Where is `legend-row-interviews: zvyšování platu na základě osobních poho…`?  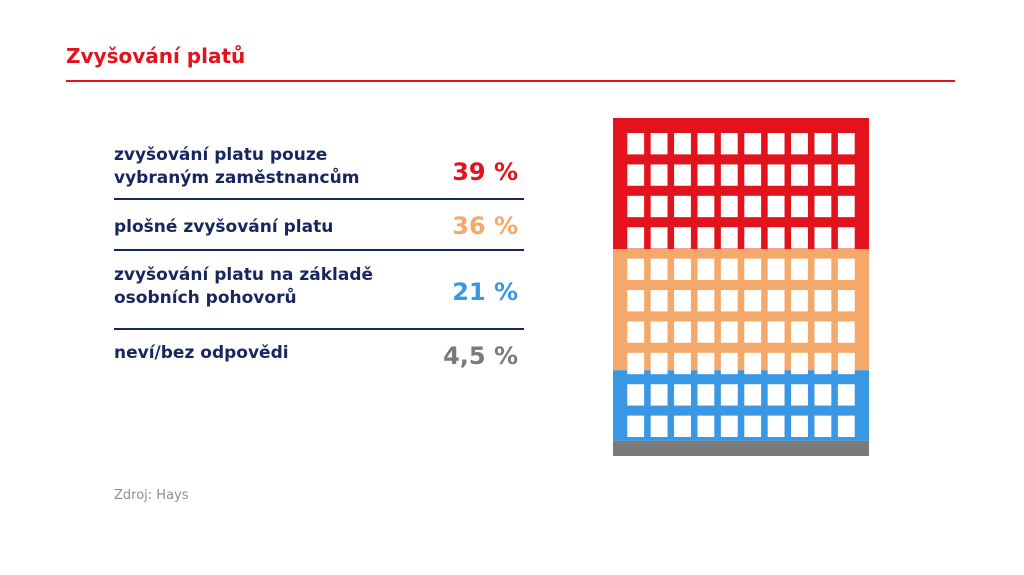 legend-row-interviews: zvyšování platu na základě osobních poho… is located at coordinates (319, 297).